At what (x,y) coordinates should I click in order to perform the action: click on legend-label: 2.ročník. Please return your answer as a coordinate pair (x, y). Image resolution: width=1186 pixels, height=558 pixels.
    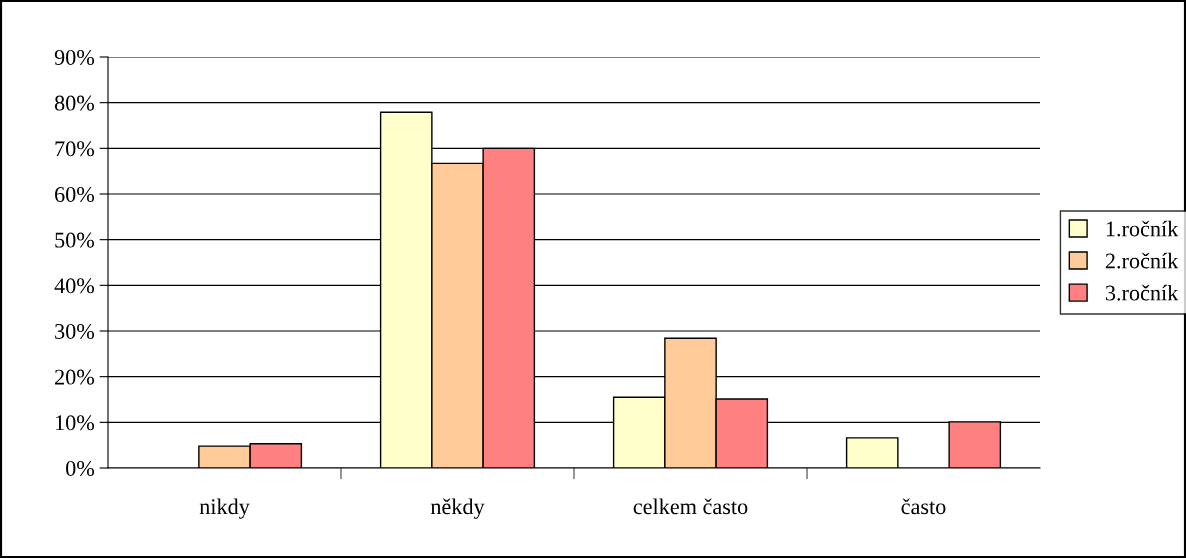
    Looking at the image, I should click on (1142, 260).